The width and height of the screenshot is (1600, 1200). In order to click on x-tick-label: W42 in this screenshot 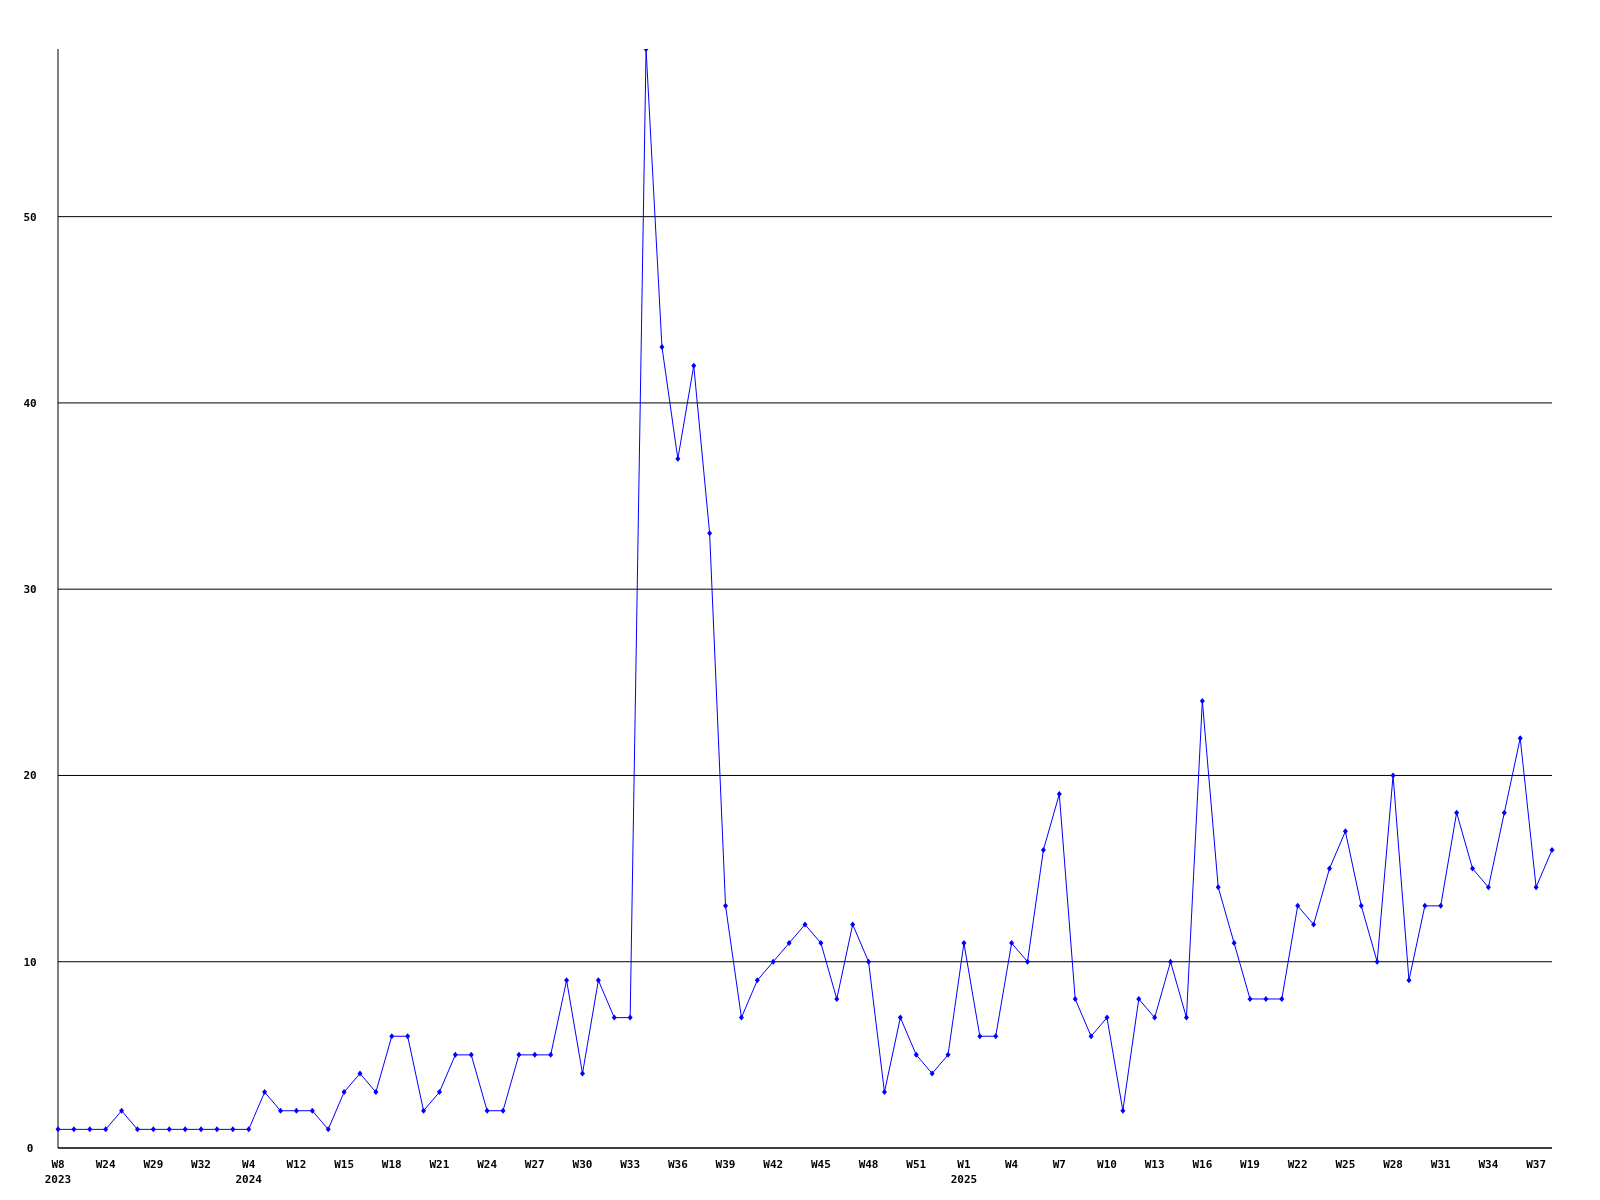, I will do `click(773, 1164)`.